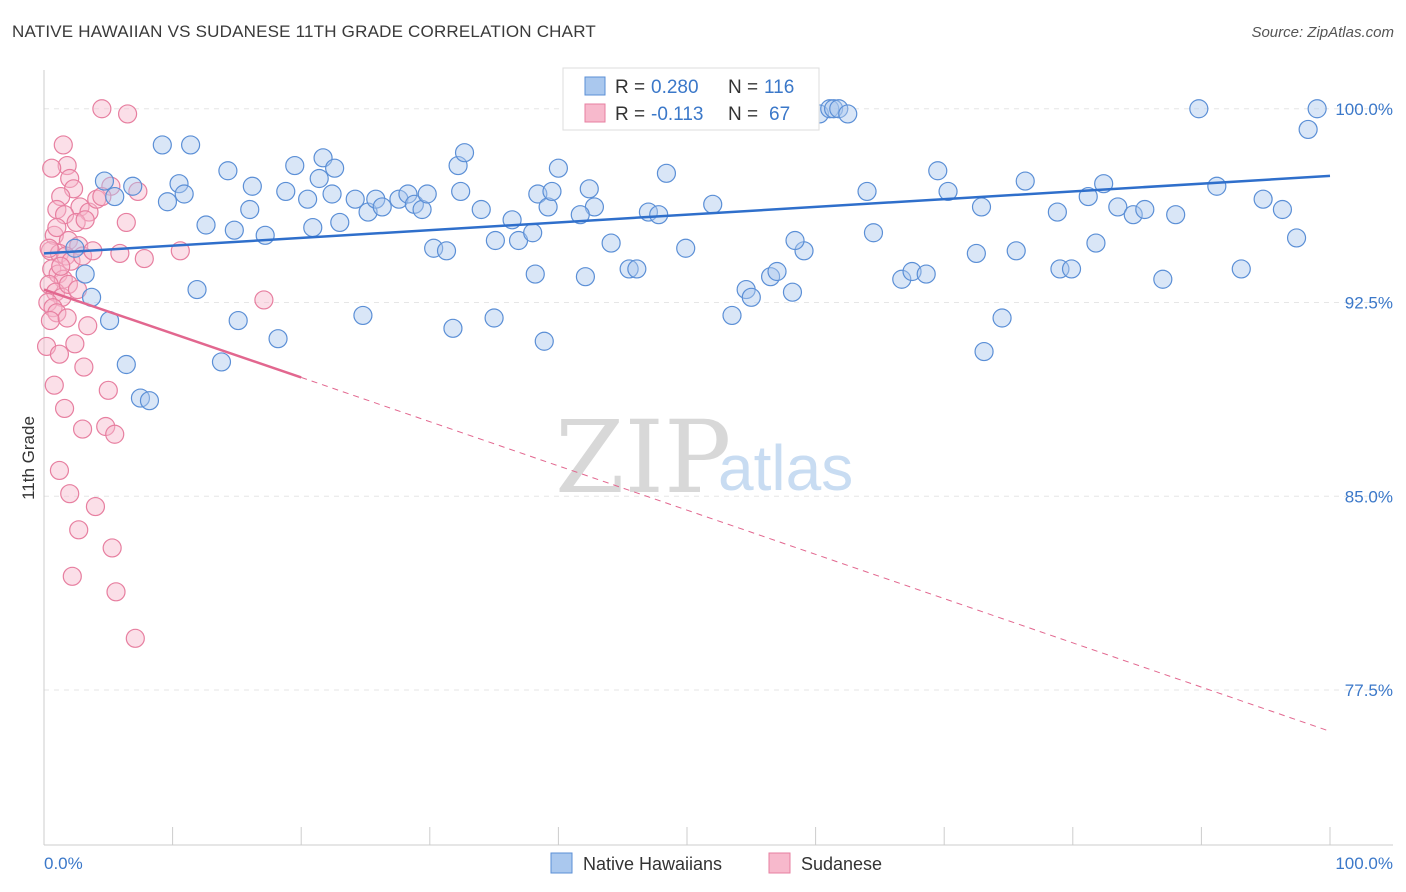 This screenshot has height=892, width=1406. I want to click on y-tick-label-2: 85.0%, so click(1369, 496).